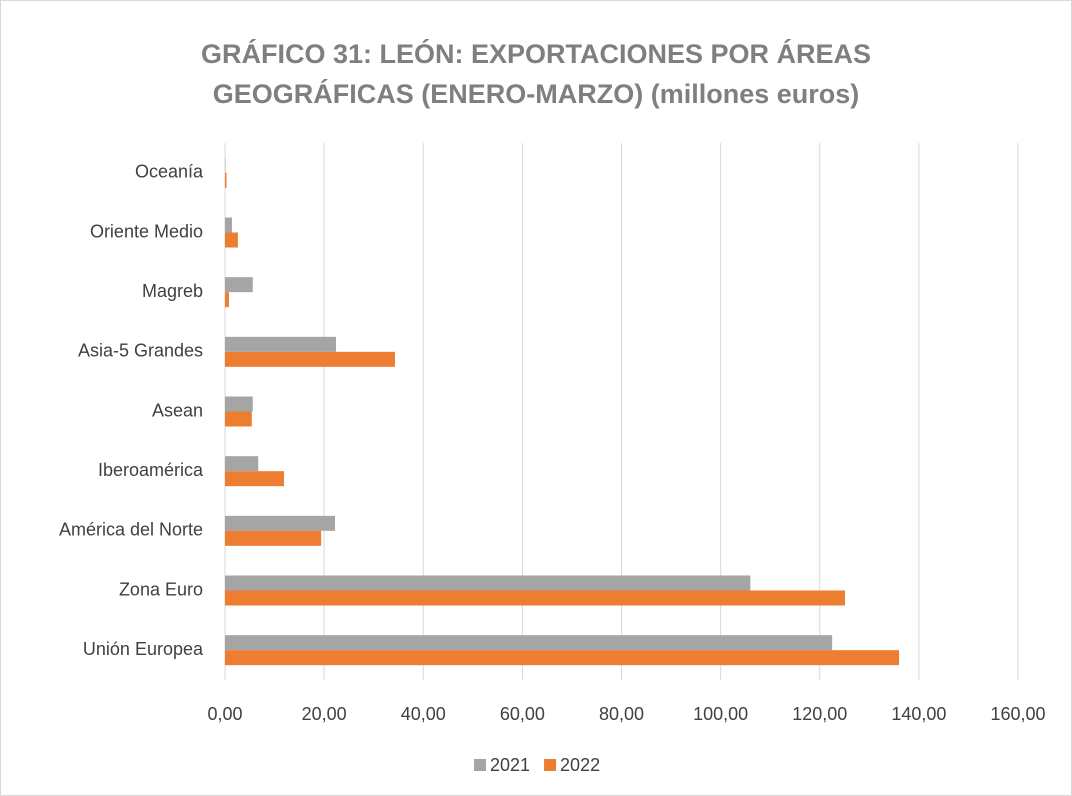 Image resolution: width=1072 pixels, height=796 pixels. Describe the element at coordinates (143, 649) in the screenshot. I see `y-tick-label: Unión Europea` at that location.